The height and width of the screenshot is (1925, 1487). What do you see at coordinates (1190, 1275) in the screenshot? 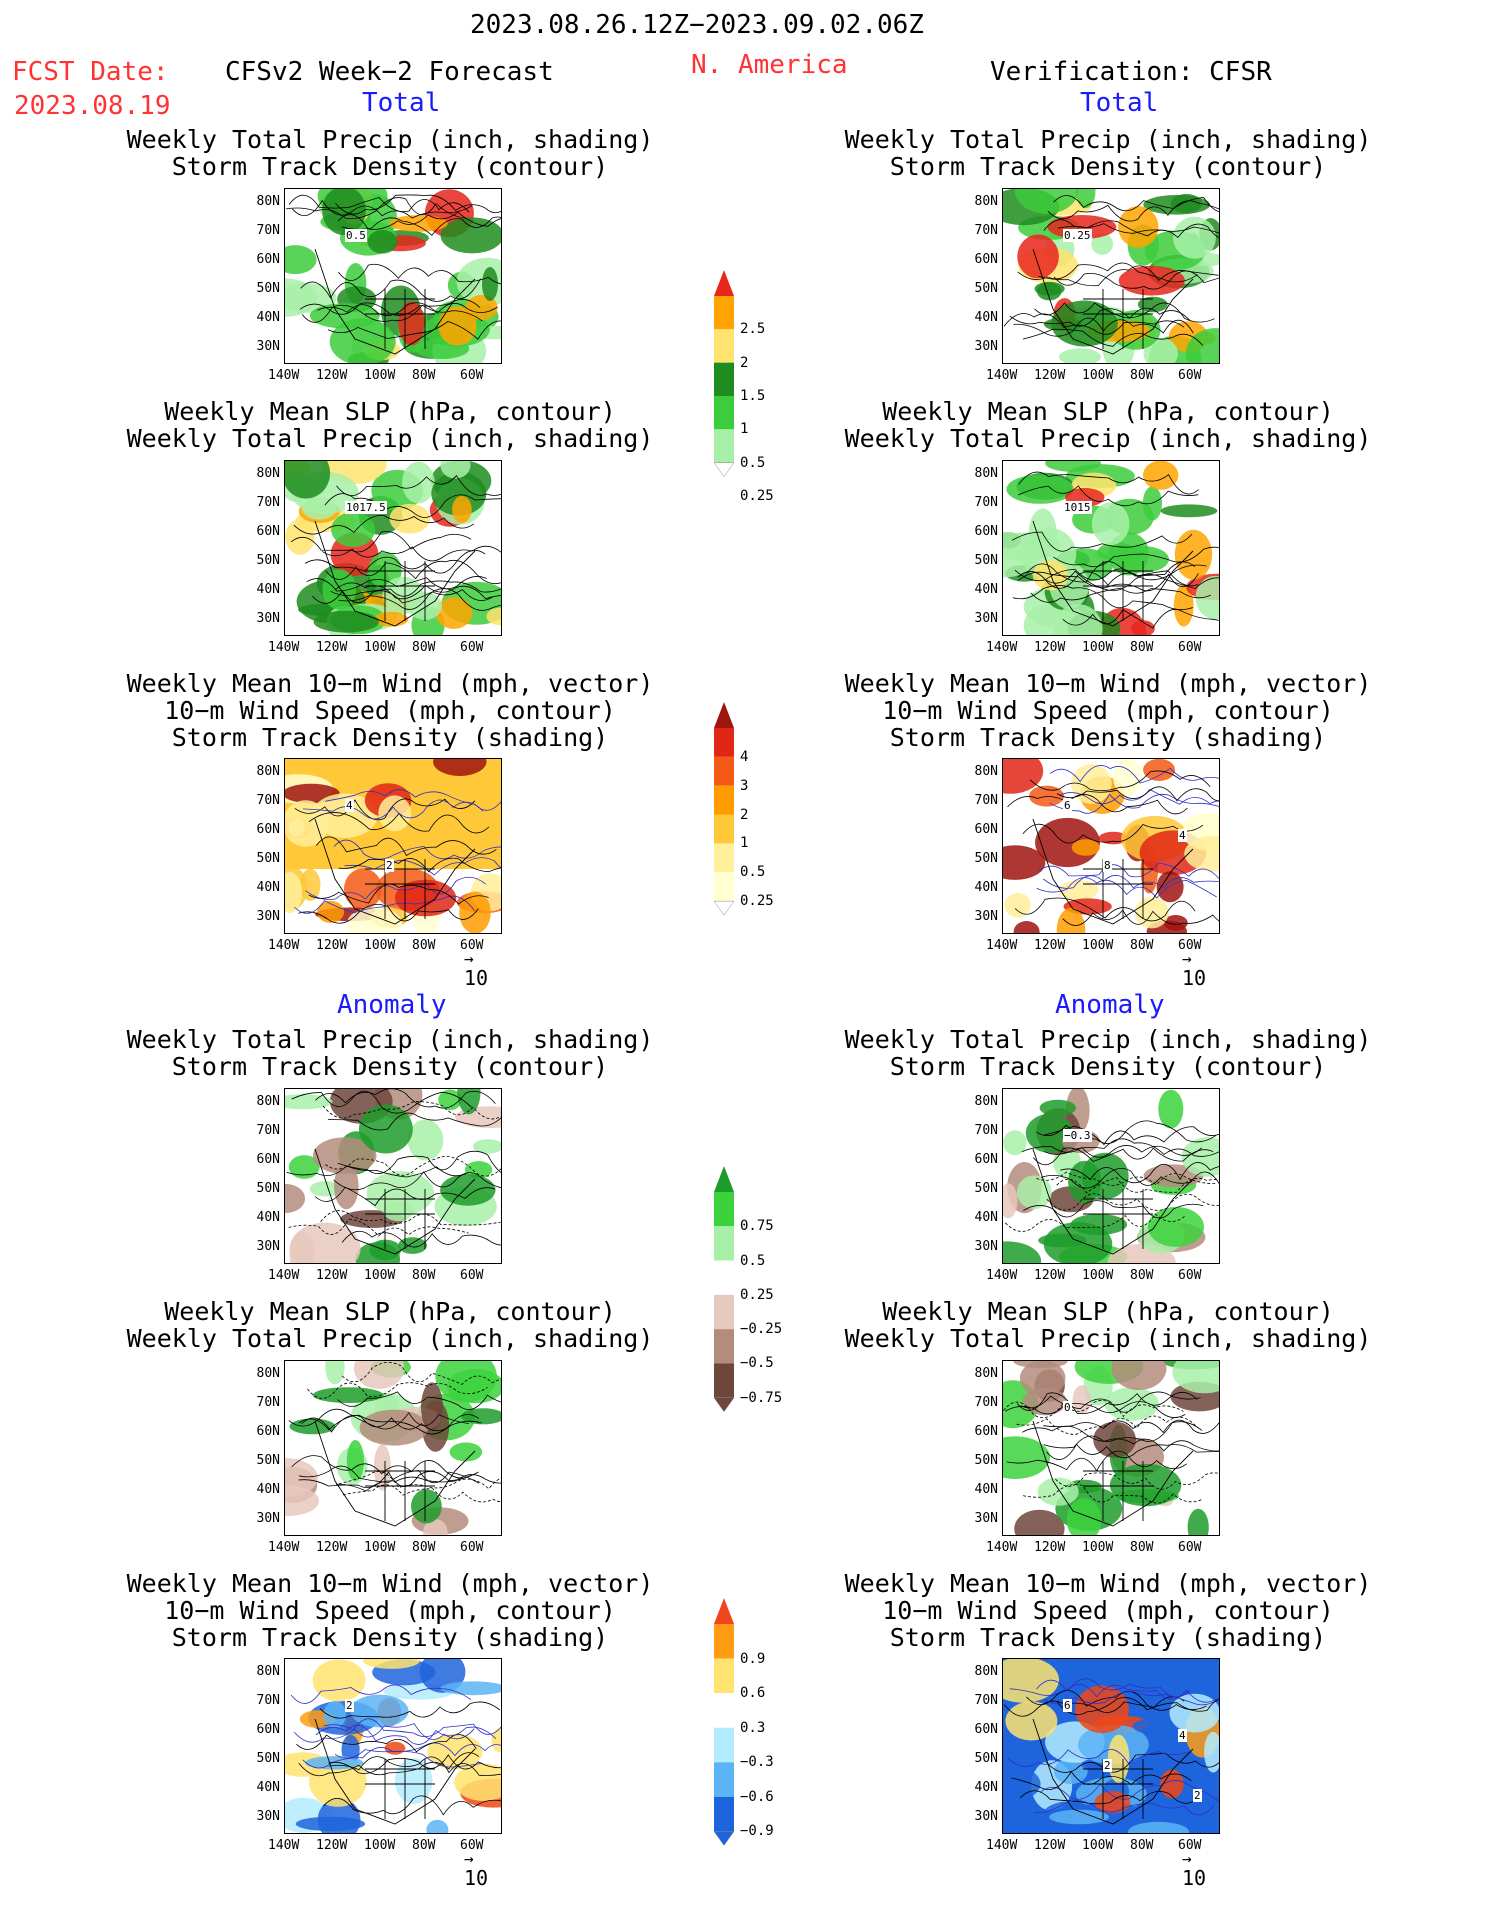
I see `precip-anom-verification-lon-label: 60W` at bounding box center [1190, 1275].